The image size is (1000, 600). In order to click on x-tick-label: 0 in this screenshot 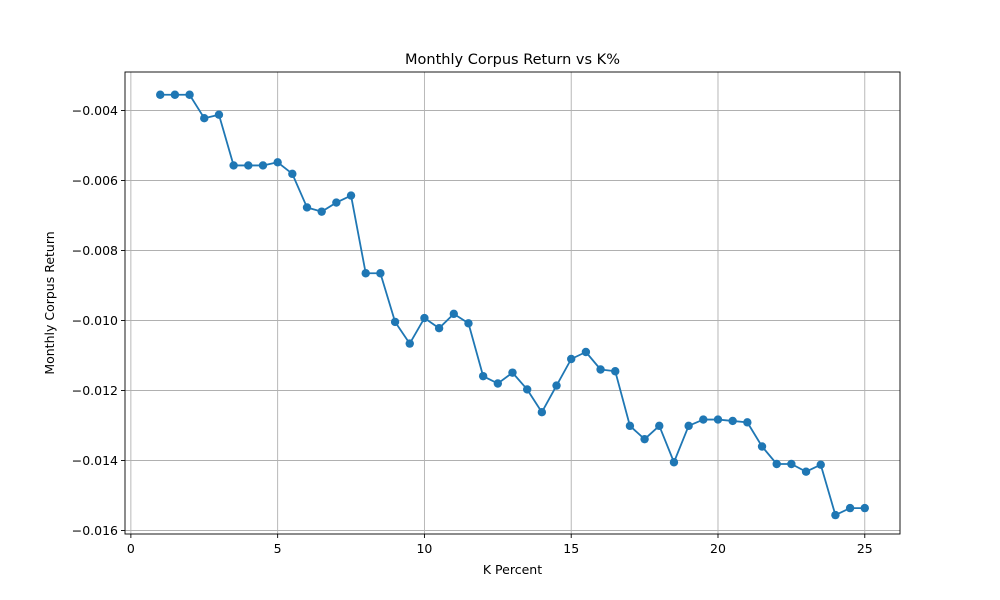, I will do `click(131, 548)`.